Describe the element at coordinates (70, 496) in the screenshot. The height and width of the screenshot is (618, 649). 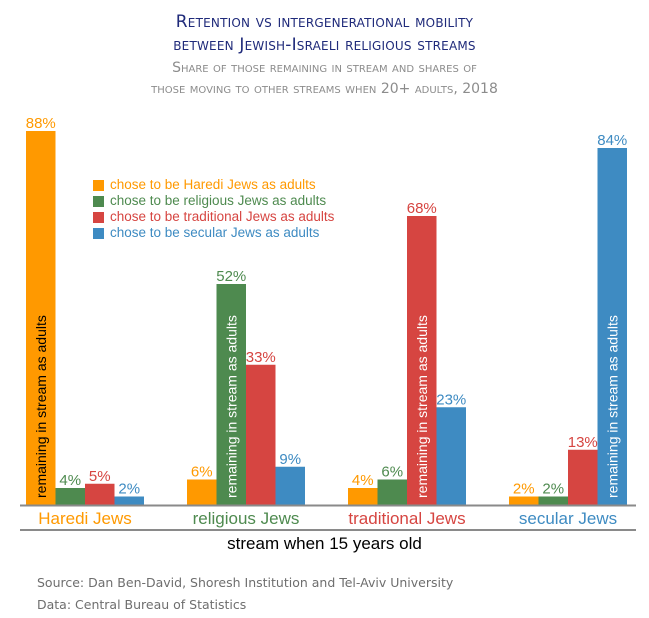
I see `bar-haredi-jews-religious-jews` at that location.